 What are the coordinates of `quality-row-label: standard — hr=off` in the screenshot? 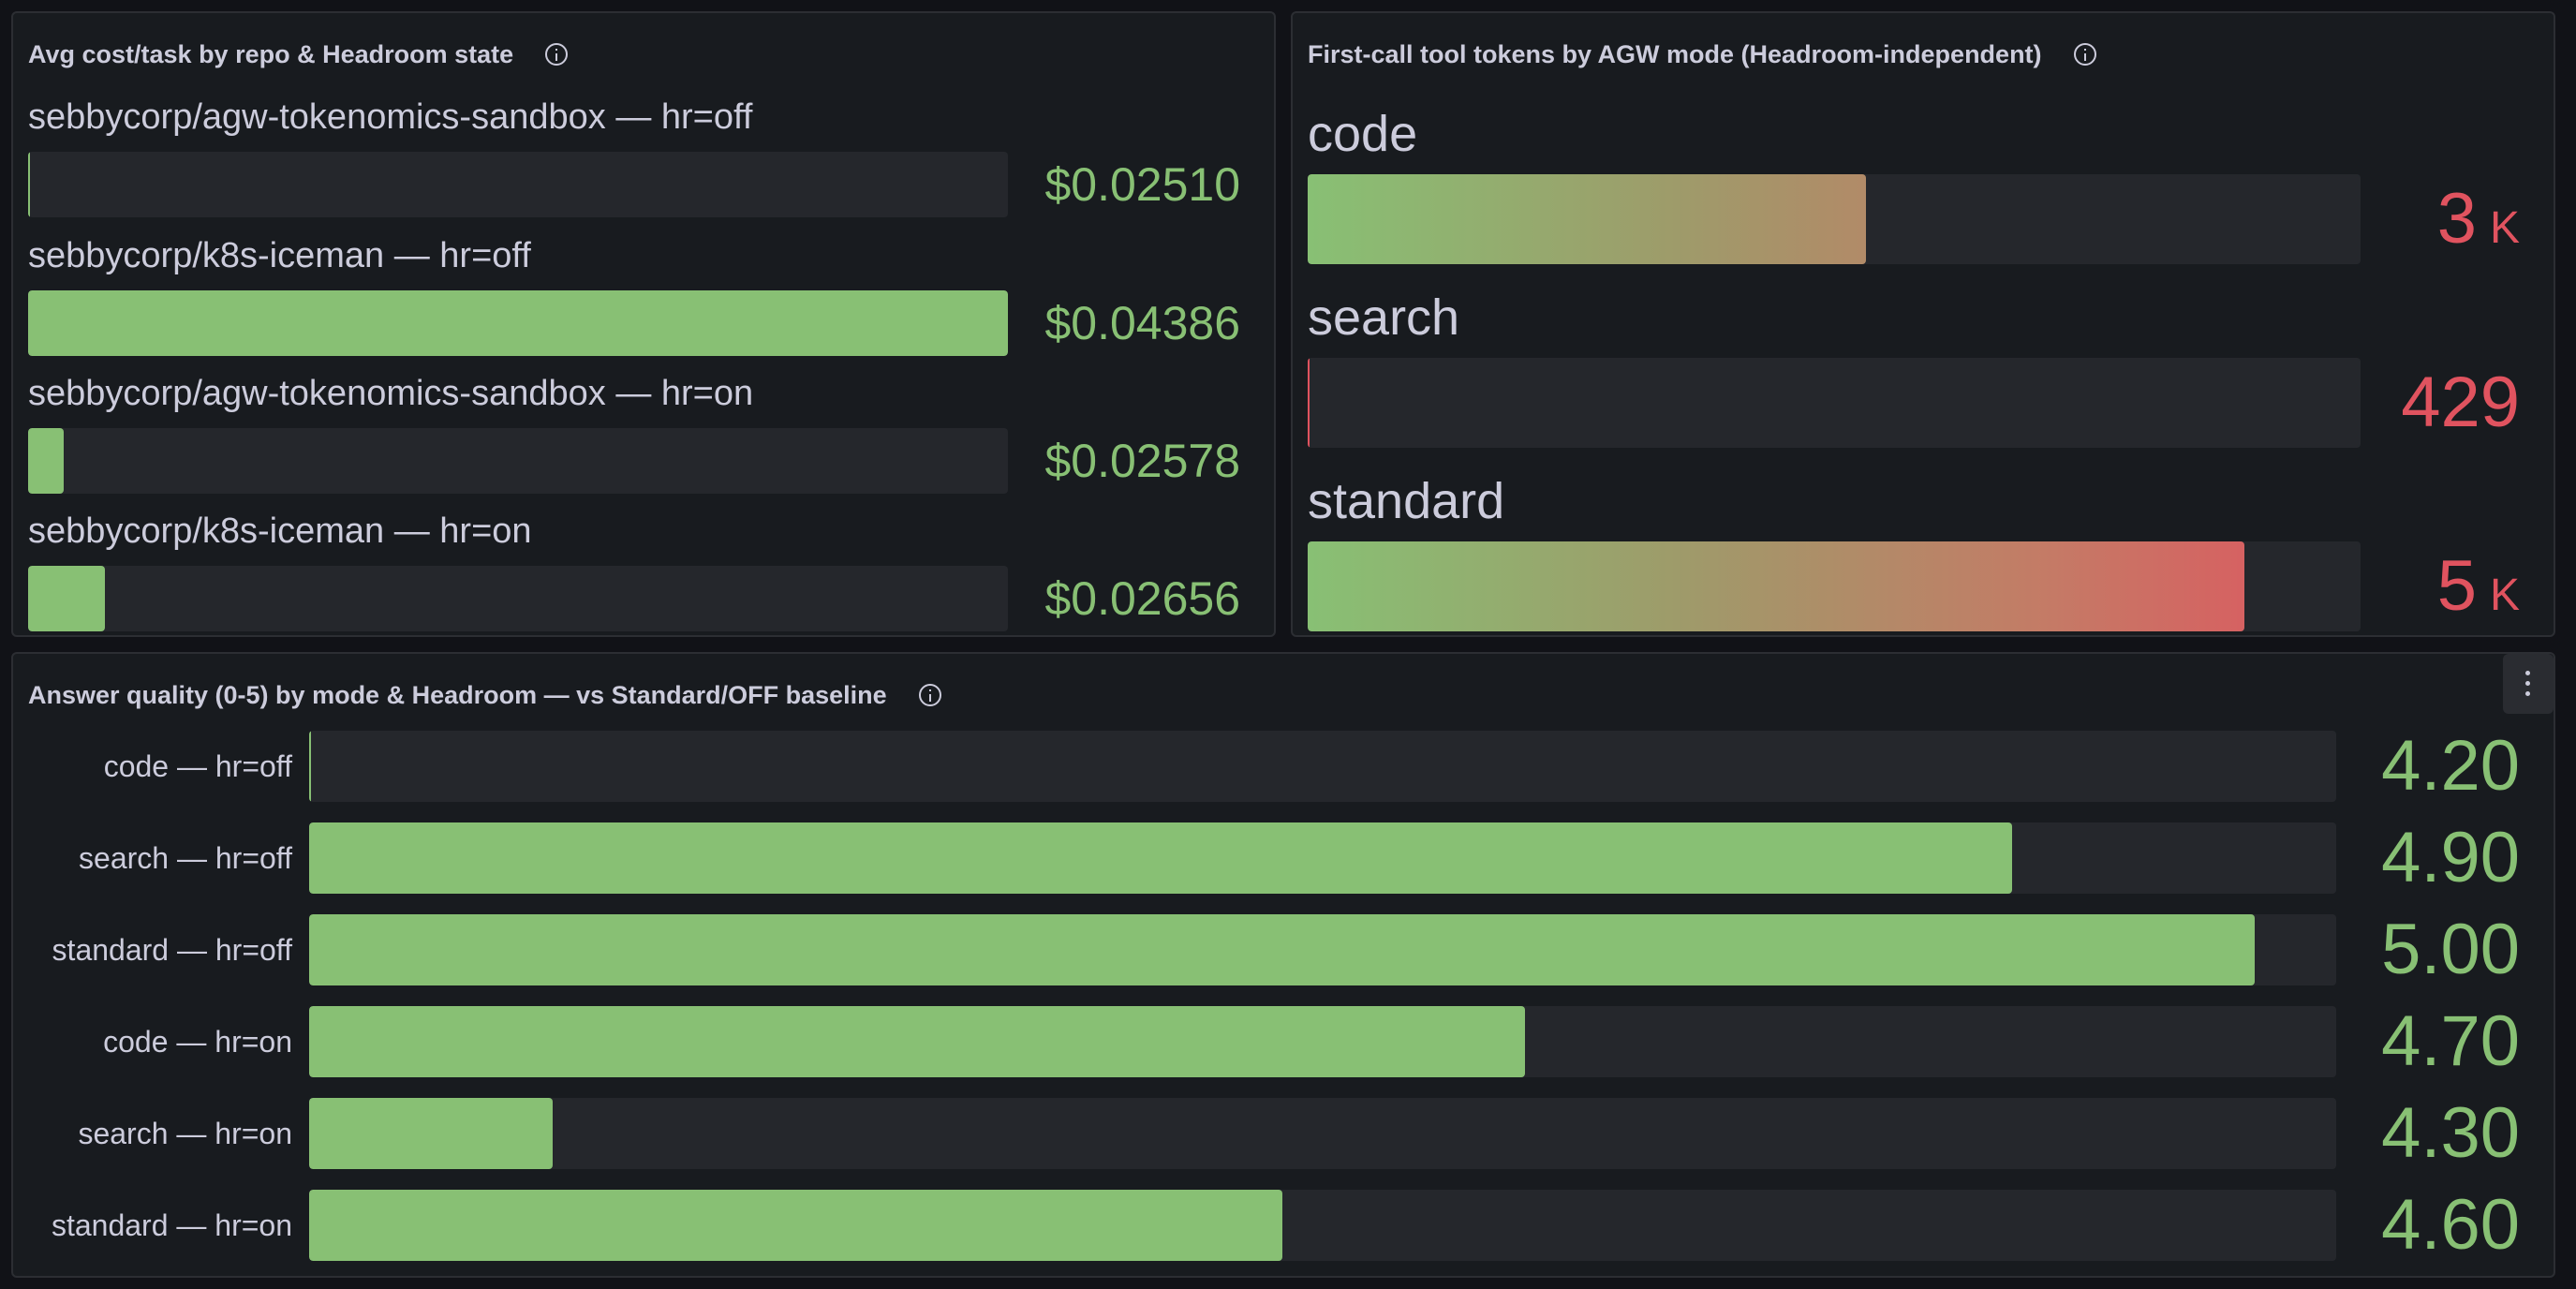 It's located at (172, 950).